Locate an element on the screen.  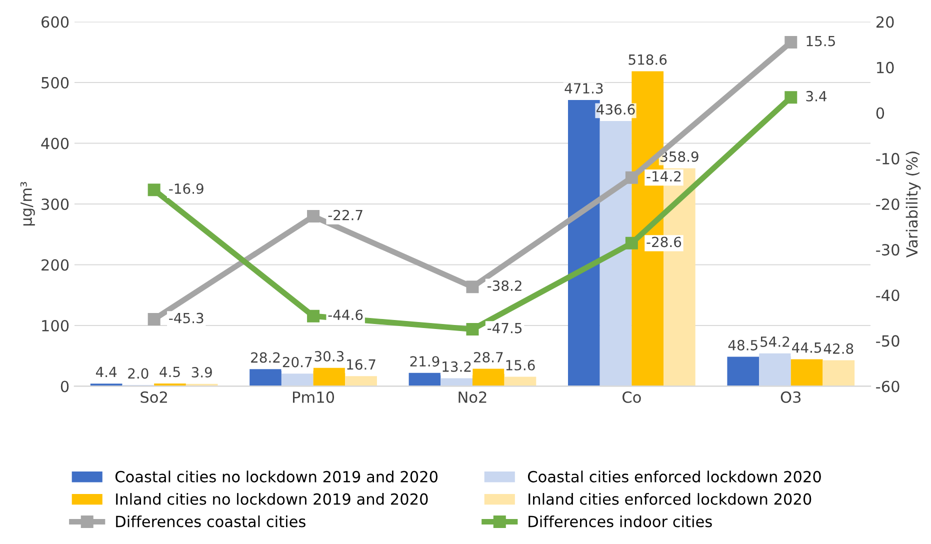
data-label: 3.9 is located at coordinates (202, 372).